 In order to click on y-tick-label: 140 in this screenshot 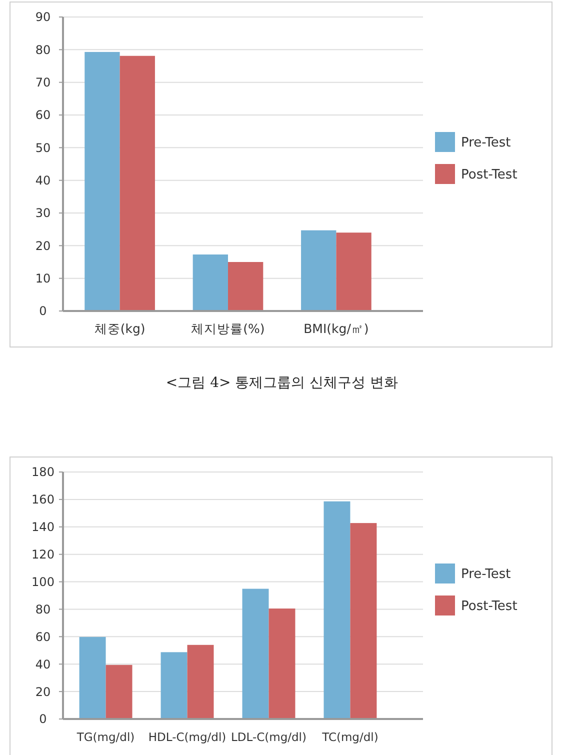, I will do `click(43, 527)`.